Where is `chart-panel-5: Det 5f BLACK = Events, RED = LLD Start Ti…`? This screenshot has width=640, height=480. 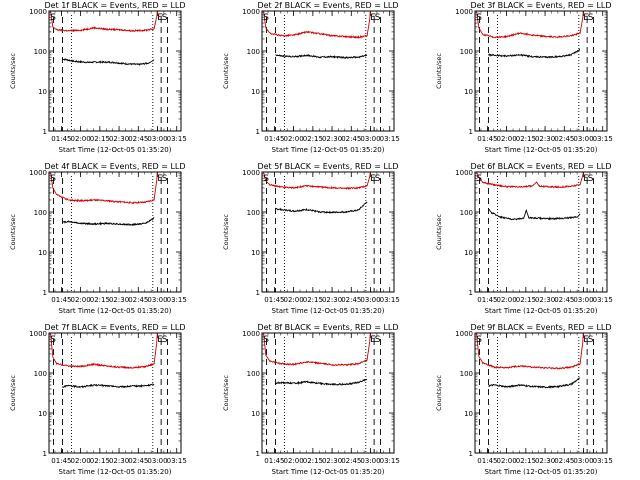
chart-panel-5: Det 5f BLACK = Events, RED = LLD Start Ti… is located at coordinates (311, 238).